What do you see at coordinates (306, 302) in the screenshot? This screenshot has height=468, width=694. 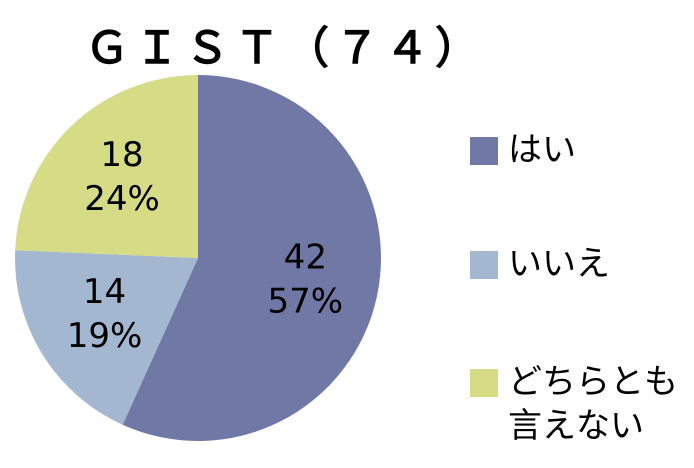 I see `percent-label: 57%` at bounding box center [306, 302].